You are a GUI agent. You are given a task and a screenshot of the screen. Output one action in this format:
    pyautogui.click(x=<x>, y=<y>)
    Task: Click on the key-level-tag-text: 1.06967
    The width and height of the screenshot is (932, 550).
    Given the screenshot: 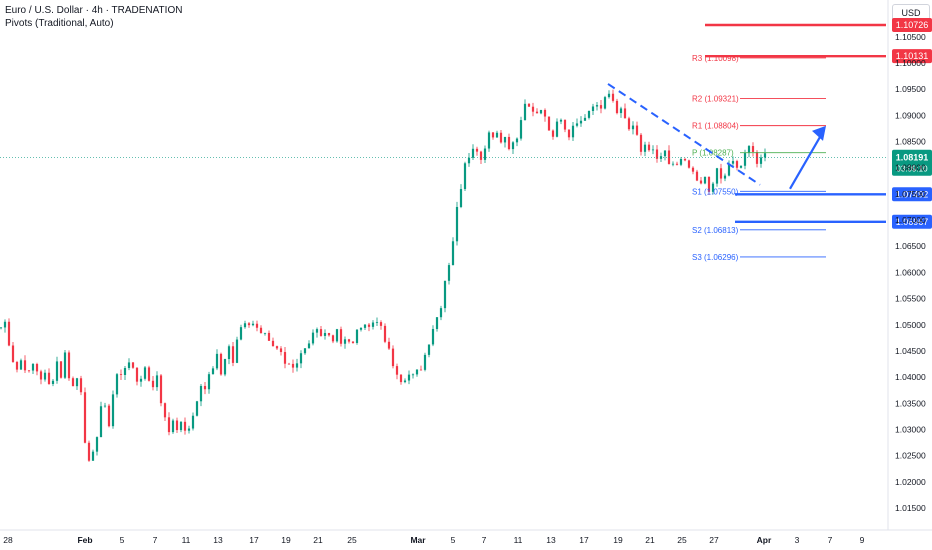 What is the action you would take?
    pyautogui.click(x=912, y=222)
    